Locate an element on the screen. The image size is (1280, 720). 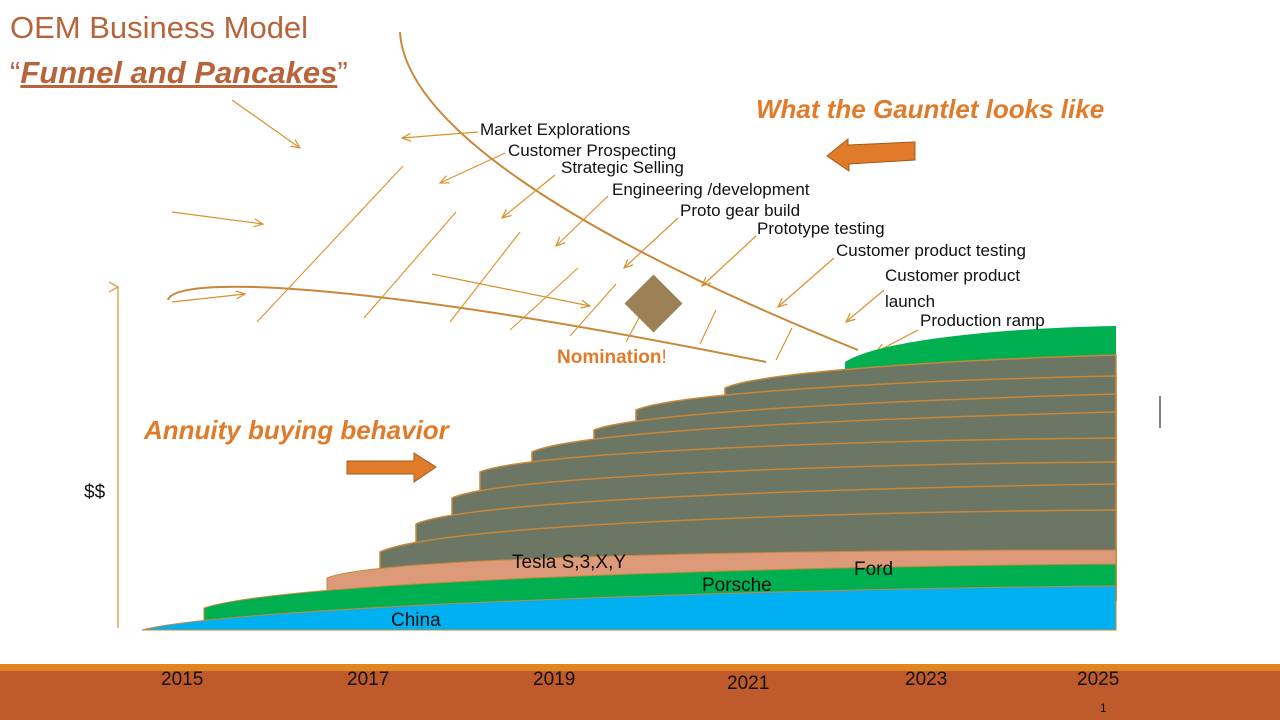
nomination-diamond is located at coordinates (653, 303).